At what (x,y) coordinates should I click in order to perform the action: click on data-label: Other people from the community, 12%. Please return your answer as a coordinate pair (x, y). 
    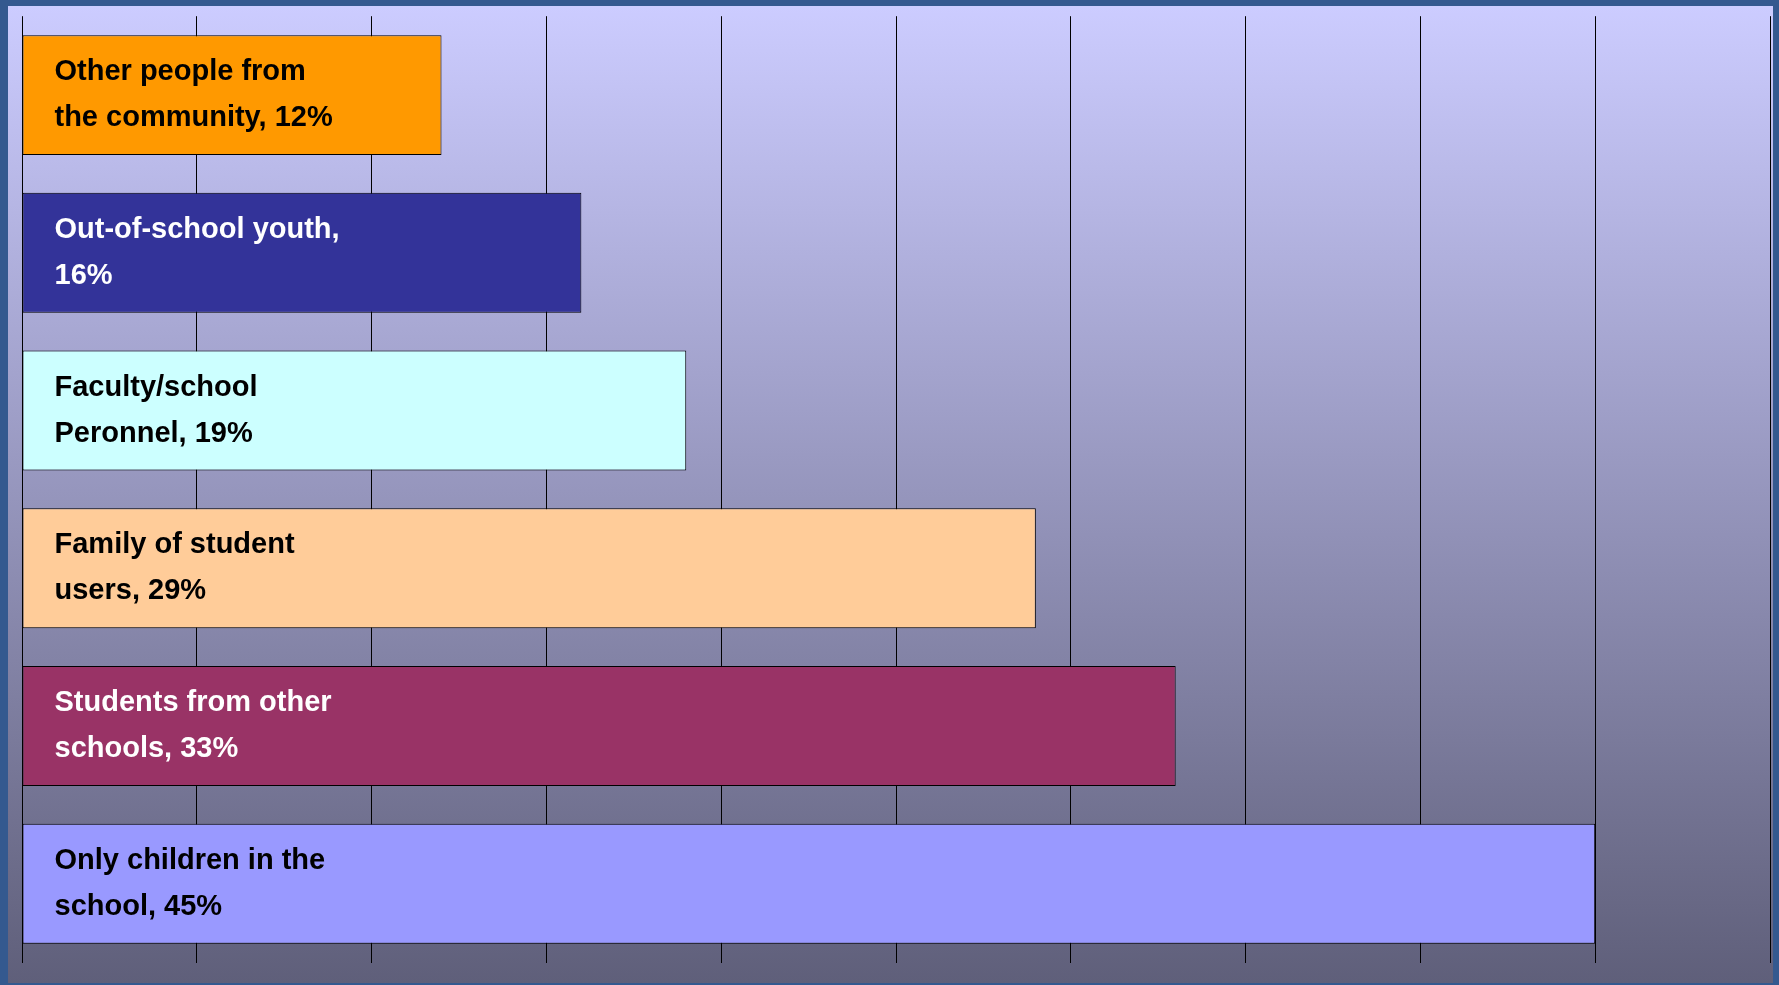
    Looking at the image, I should click on (193, 93).